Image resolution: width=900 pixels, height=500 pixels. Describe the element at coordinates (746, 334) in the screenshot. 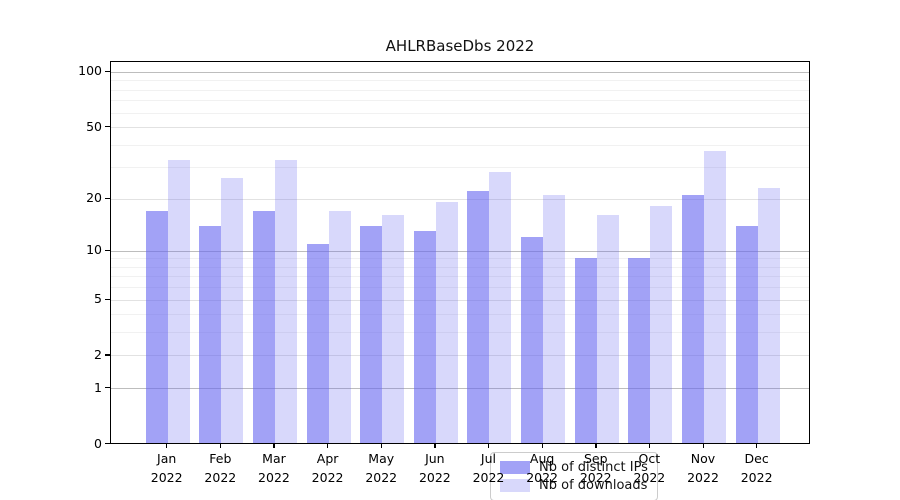

I see `bar-distinct-ips-dec` at that location.